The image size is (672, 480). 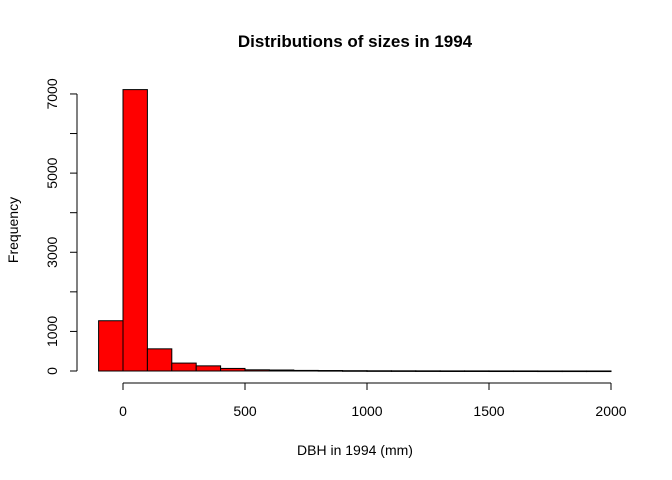 I want to click on y-tick-label: 1000, so click(x=52, y=331).